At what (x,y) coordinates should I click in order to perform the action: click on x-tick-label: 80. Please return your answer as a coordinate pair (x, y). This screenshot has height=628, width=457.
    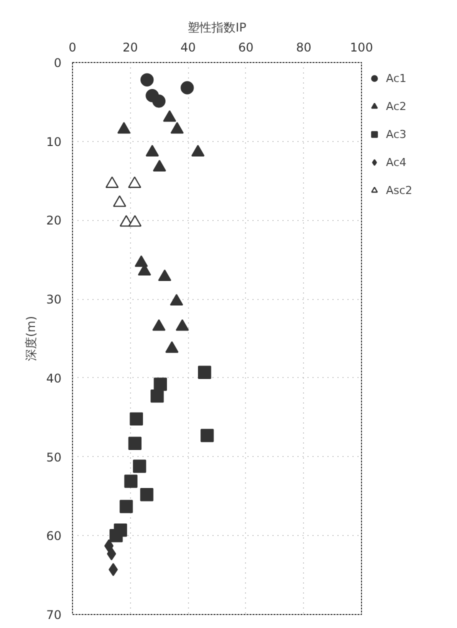
    Looking at the image, I should click on (304, 47).